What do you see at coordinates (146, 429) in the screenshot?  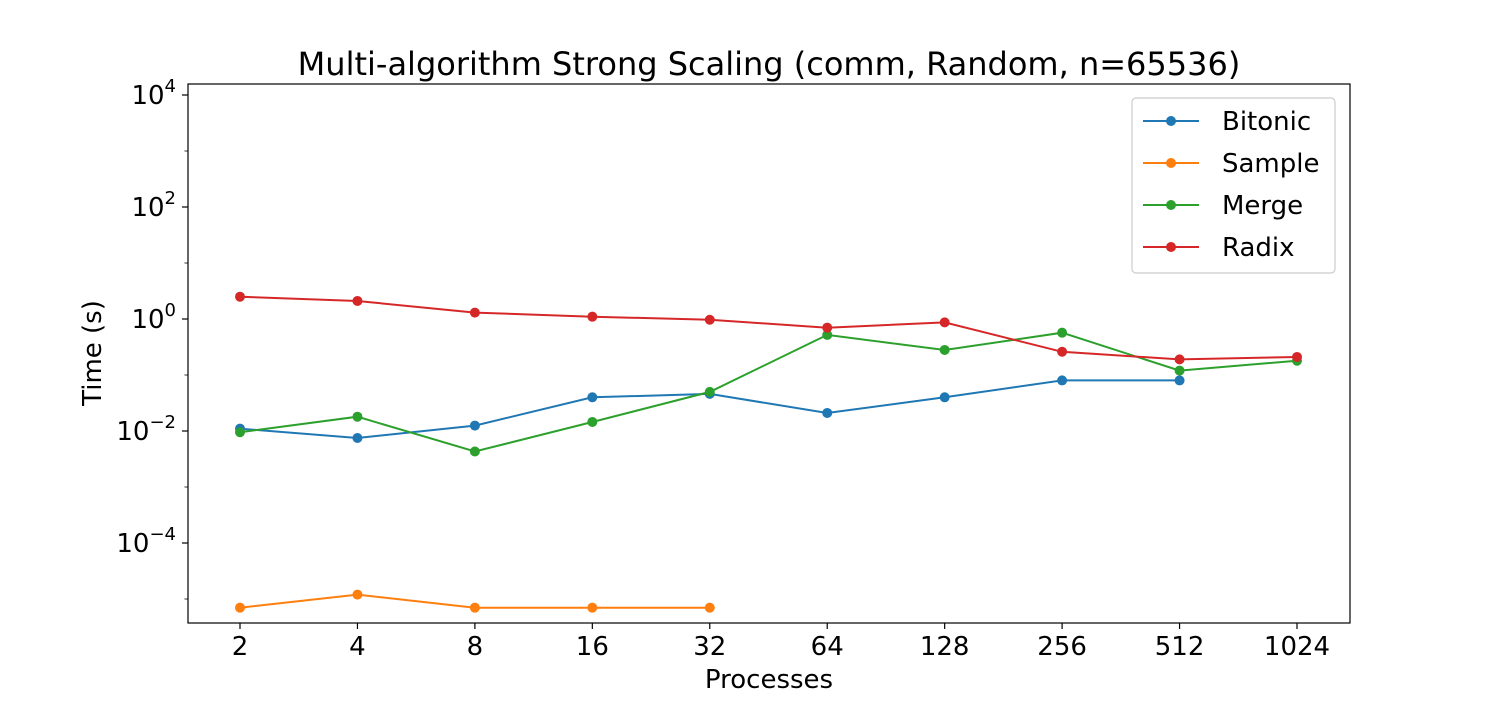 I see `y-tick-label: 10⁻²` at bounding box center [146, 429].